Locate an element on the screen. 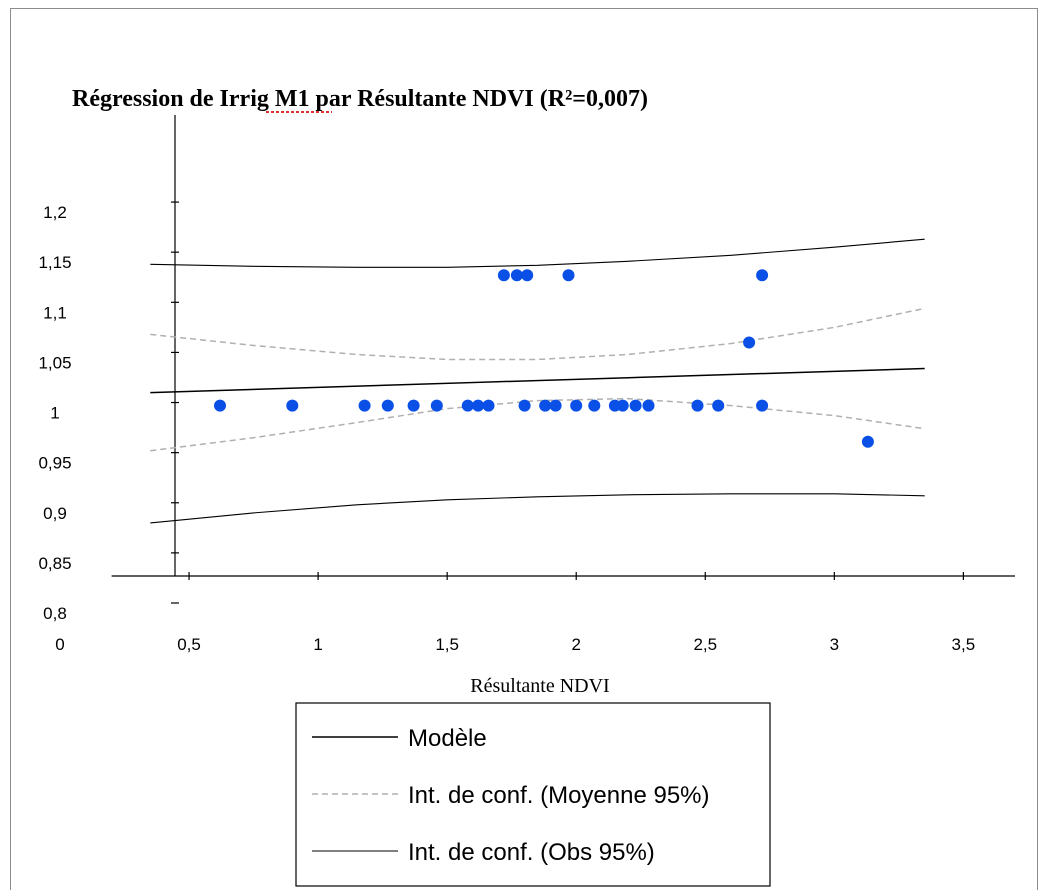 The width and height of the screenshot is (1047, 890). mean-ci-upper is located at coordinates (537, 334).